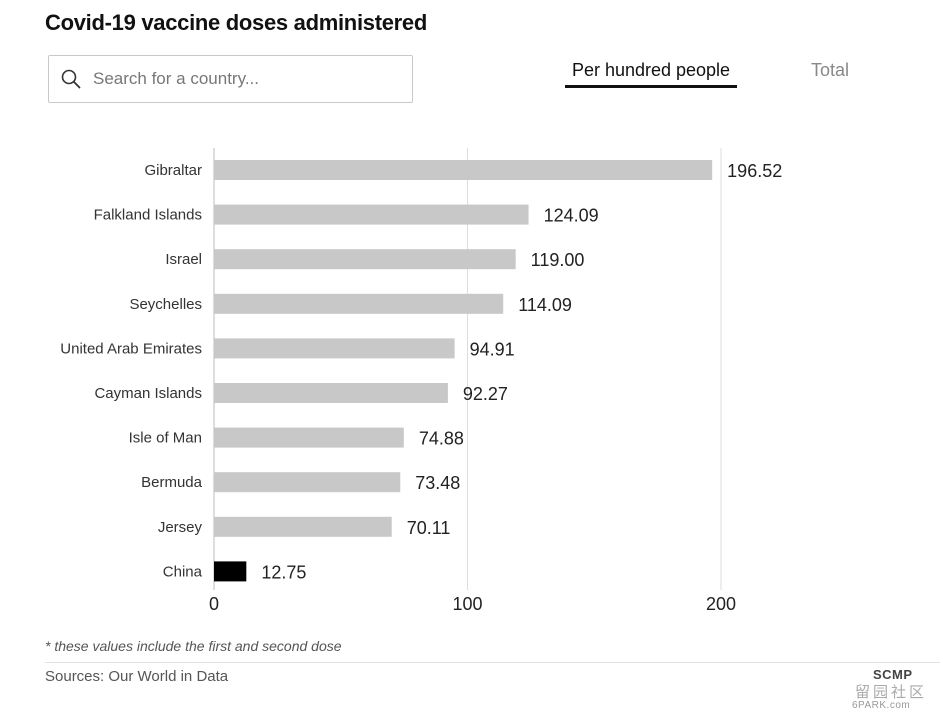 This screenshot has width=943, height=715. I want to click on scmp-logo: SCMP, so click(893, 674).